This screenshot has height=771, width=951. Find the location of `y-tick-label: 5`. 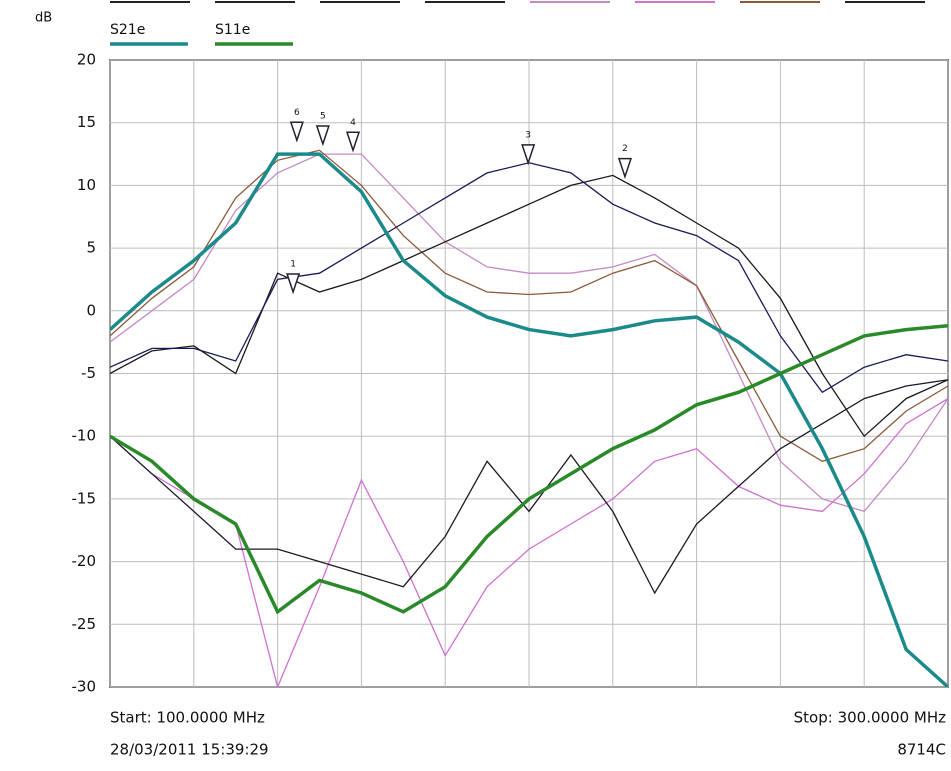

y-tick-label: 5 is located at coordinates (91, 248).